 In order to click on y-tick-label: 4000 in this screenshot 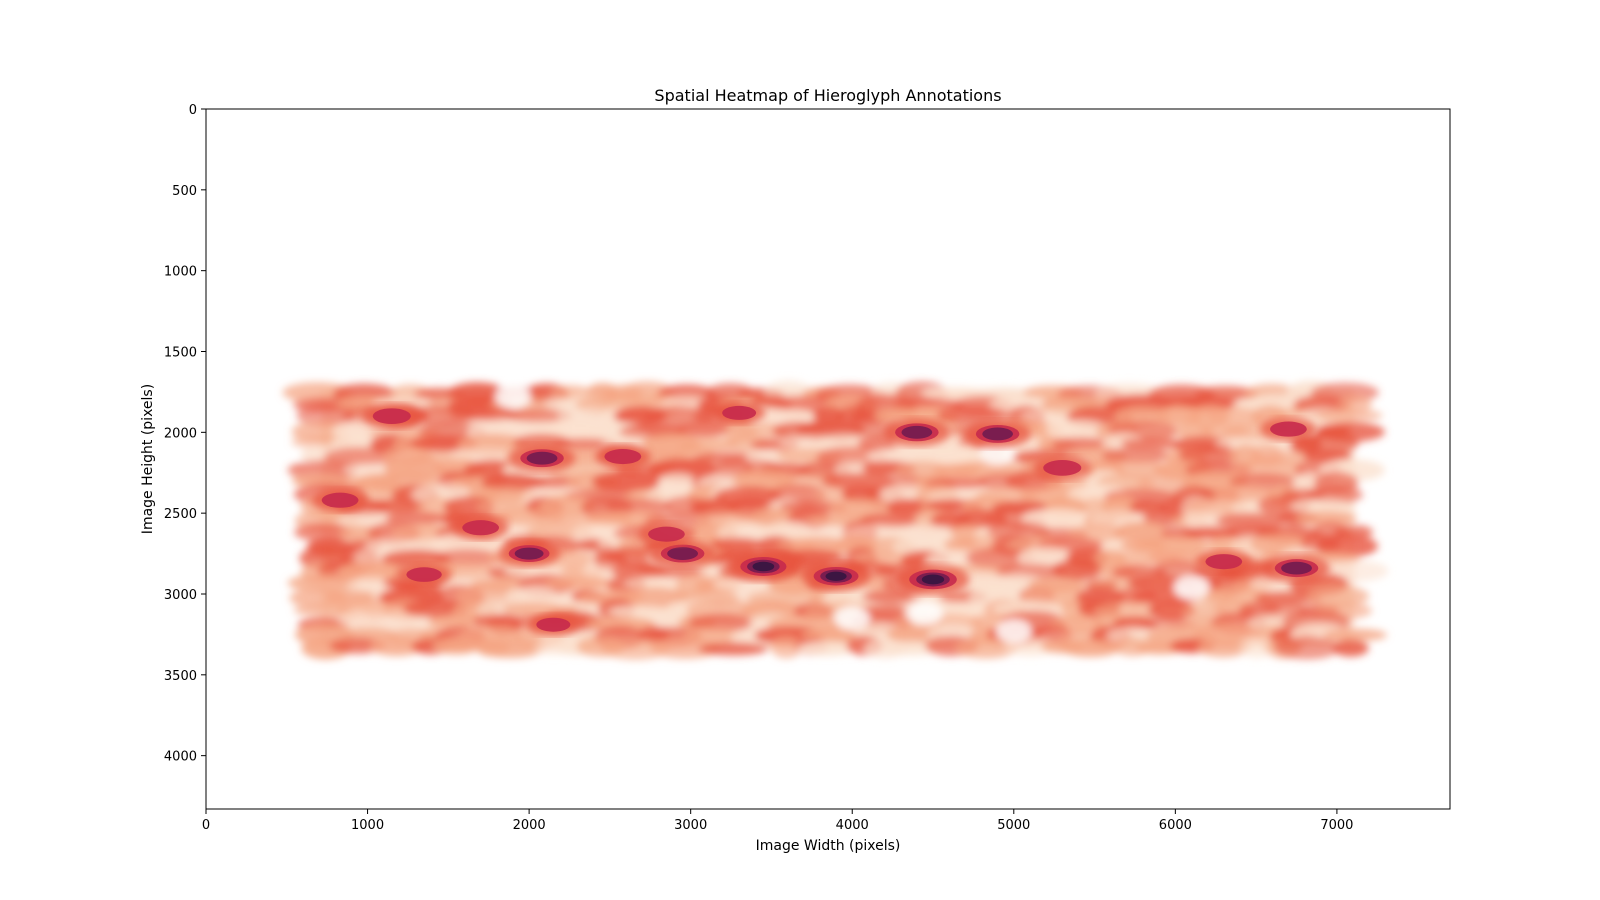, I will do `click(180, 757)`.